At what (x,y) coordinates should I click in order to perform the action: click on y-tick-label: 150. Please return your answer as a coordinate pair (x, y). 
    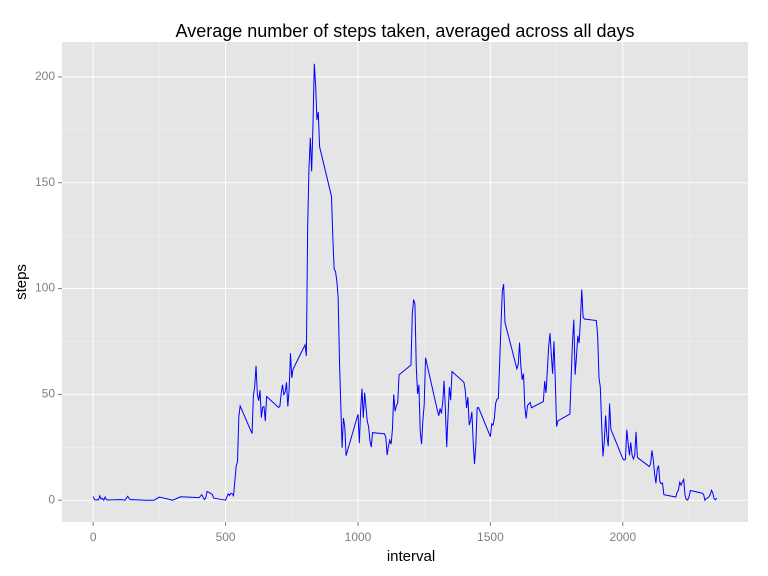
    Looking at the image, I should click on (45, 182).